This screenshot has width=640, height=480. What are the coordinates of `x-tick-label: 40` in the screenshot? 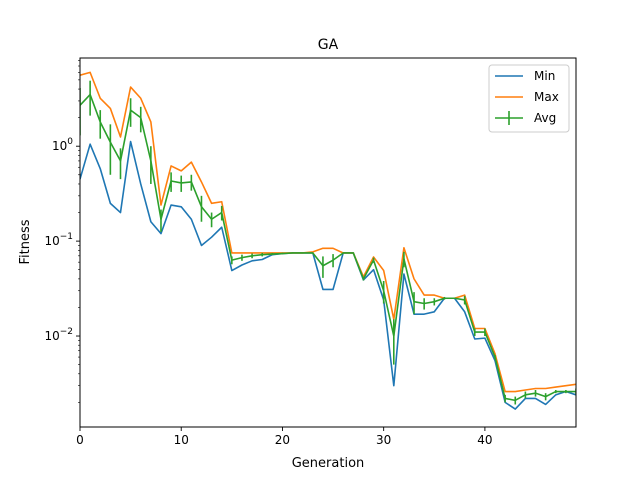 It's located at (484, 440).